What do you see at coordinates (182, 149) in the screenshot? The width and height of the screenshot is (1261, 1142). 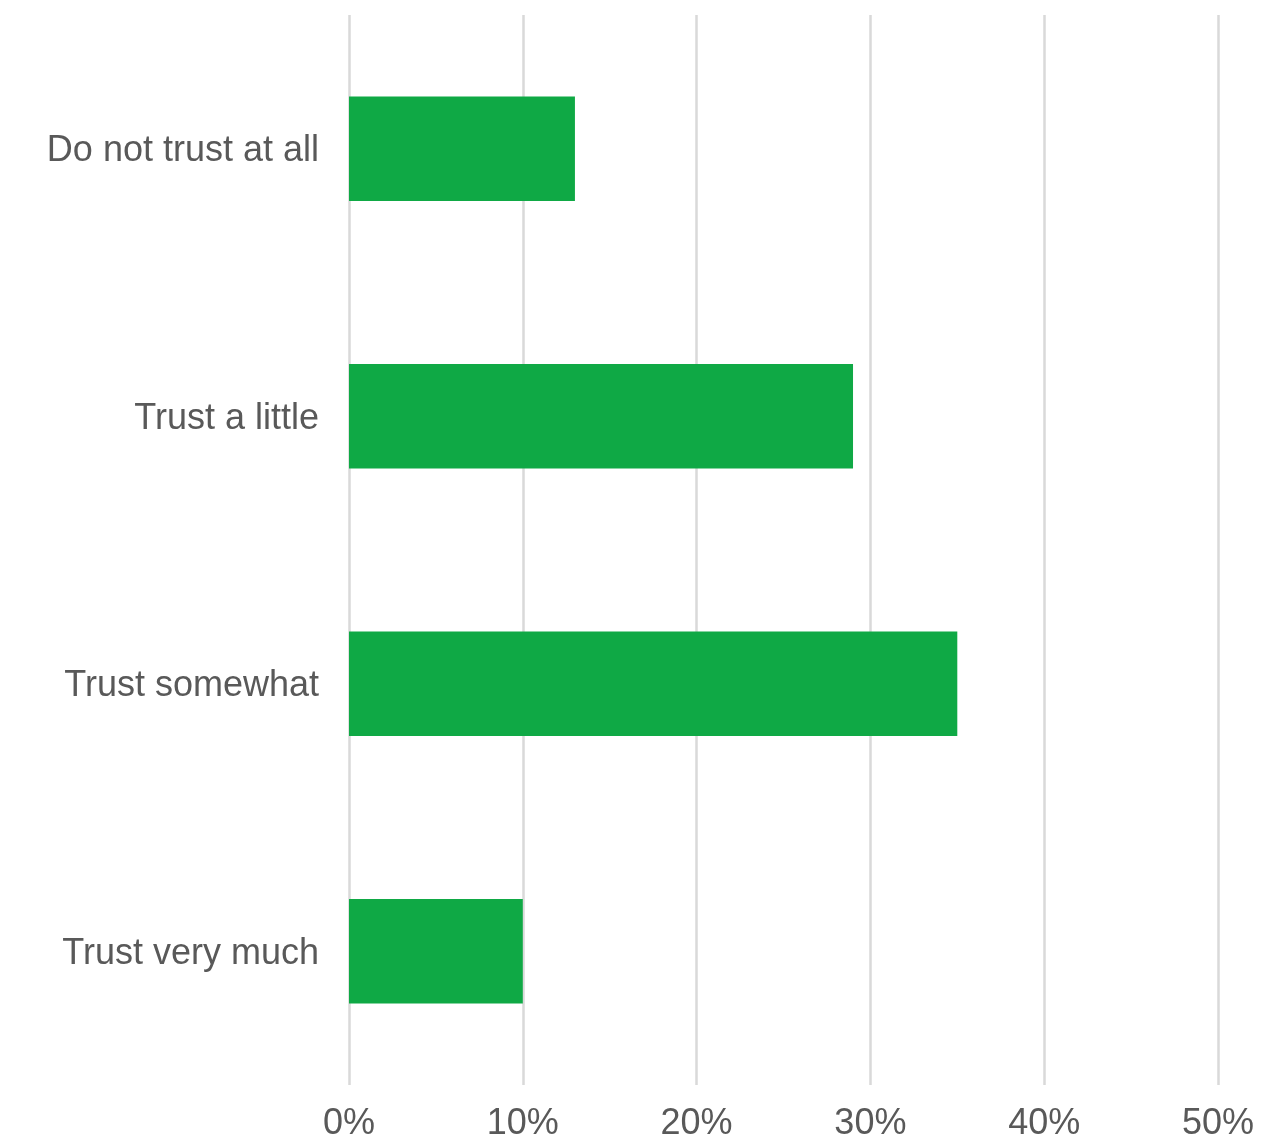 I see `y-tick-label: Do not trust at all` at bounding box center [182, 149].